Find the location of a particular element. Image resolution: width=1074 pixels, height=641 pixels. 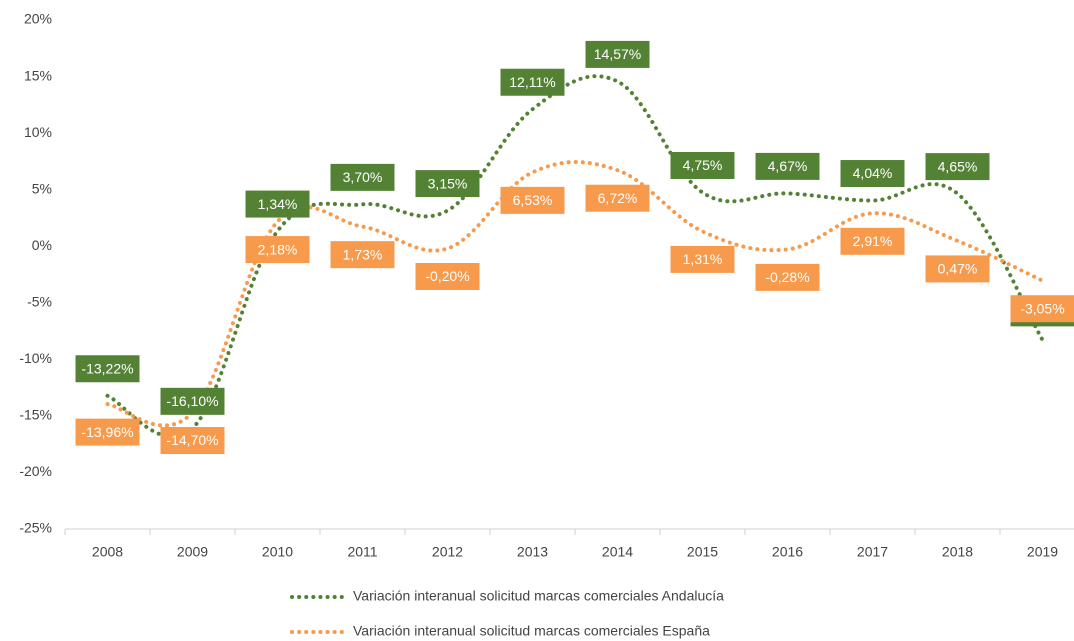

y-tick-label: -20% is located at coordinates (35, 471).